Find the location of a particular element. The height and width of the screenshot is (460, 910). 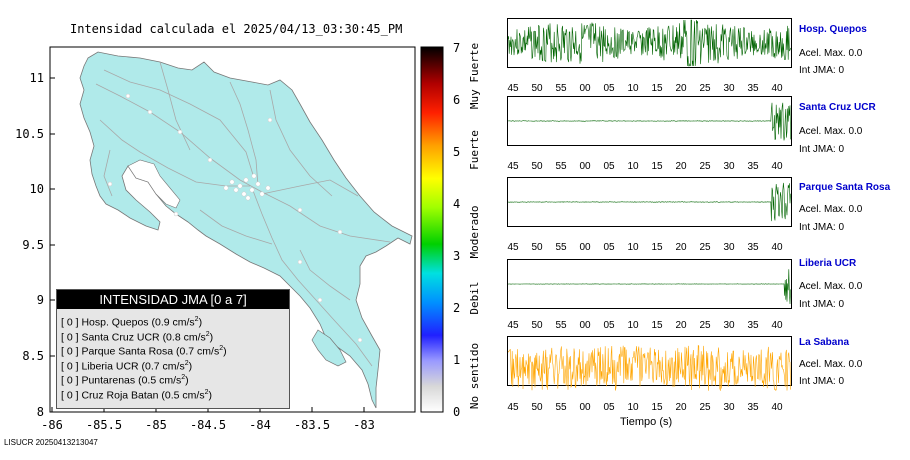

map-y-tick: 10.5 is located at coordinates (29, 134).